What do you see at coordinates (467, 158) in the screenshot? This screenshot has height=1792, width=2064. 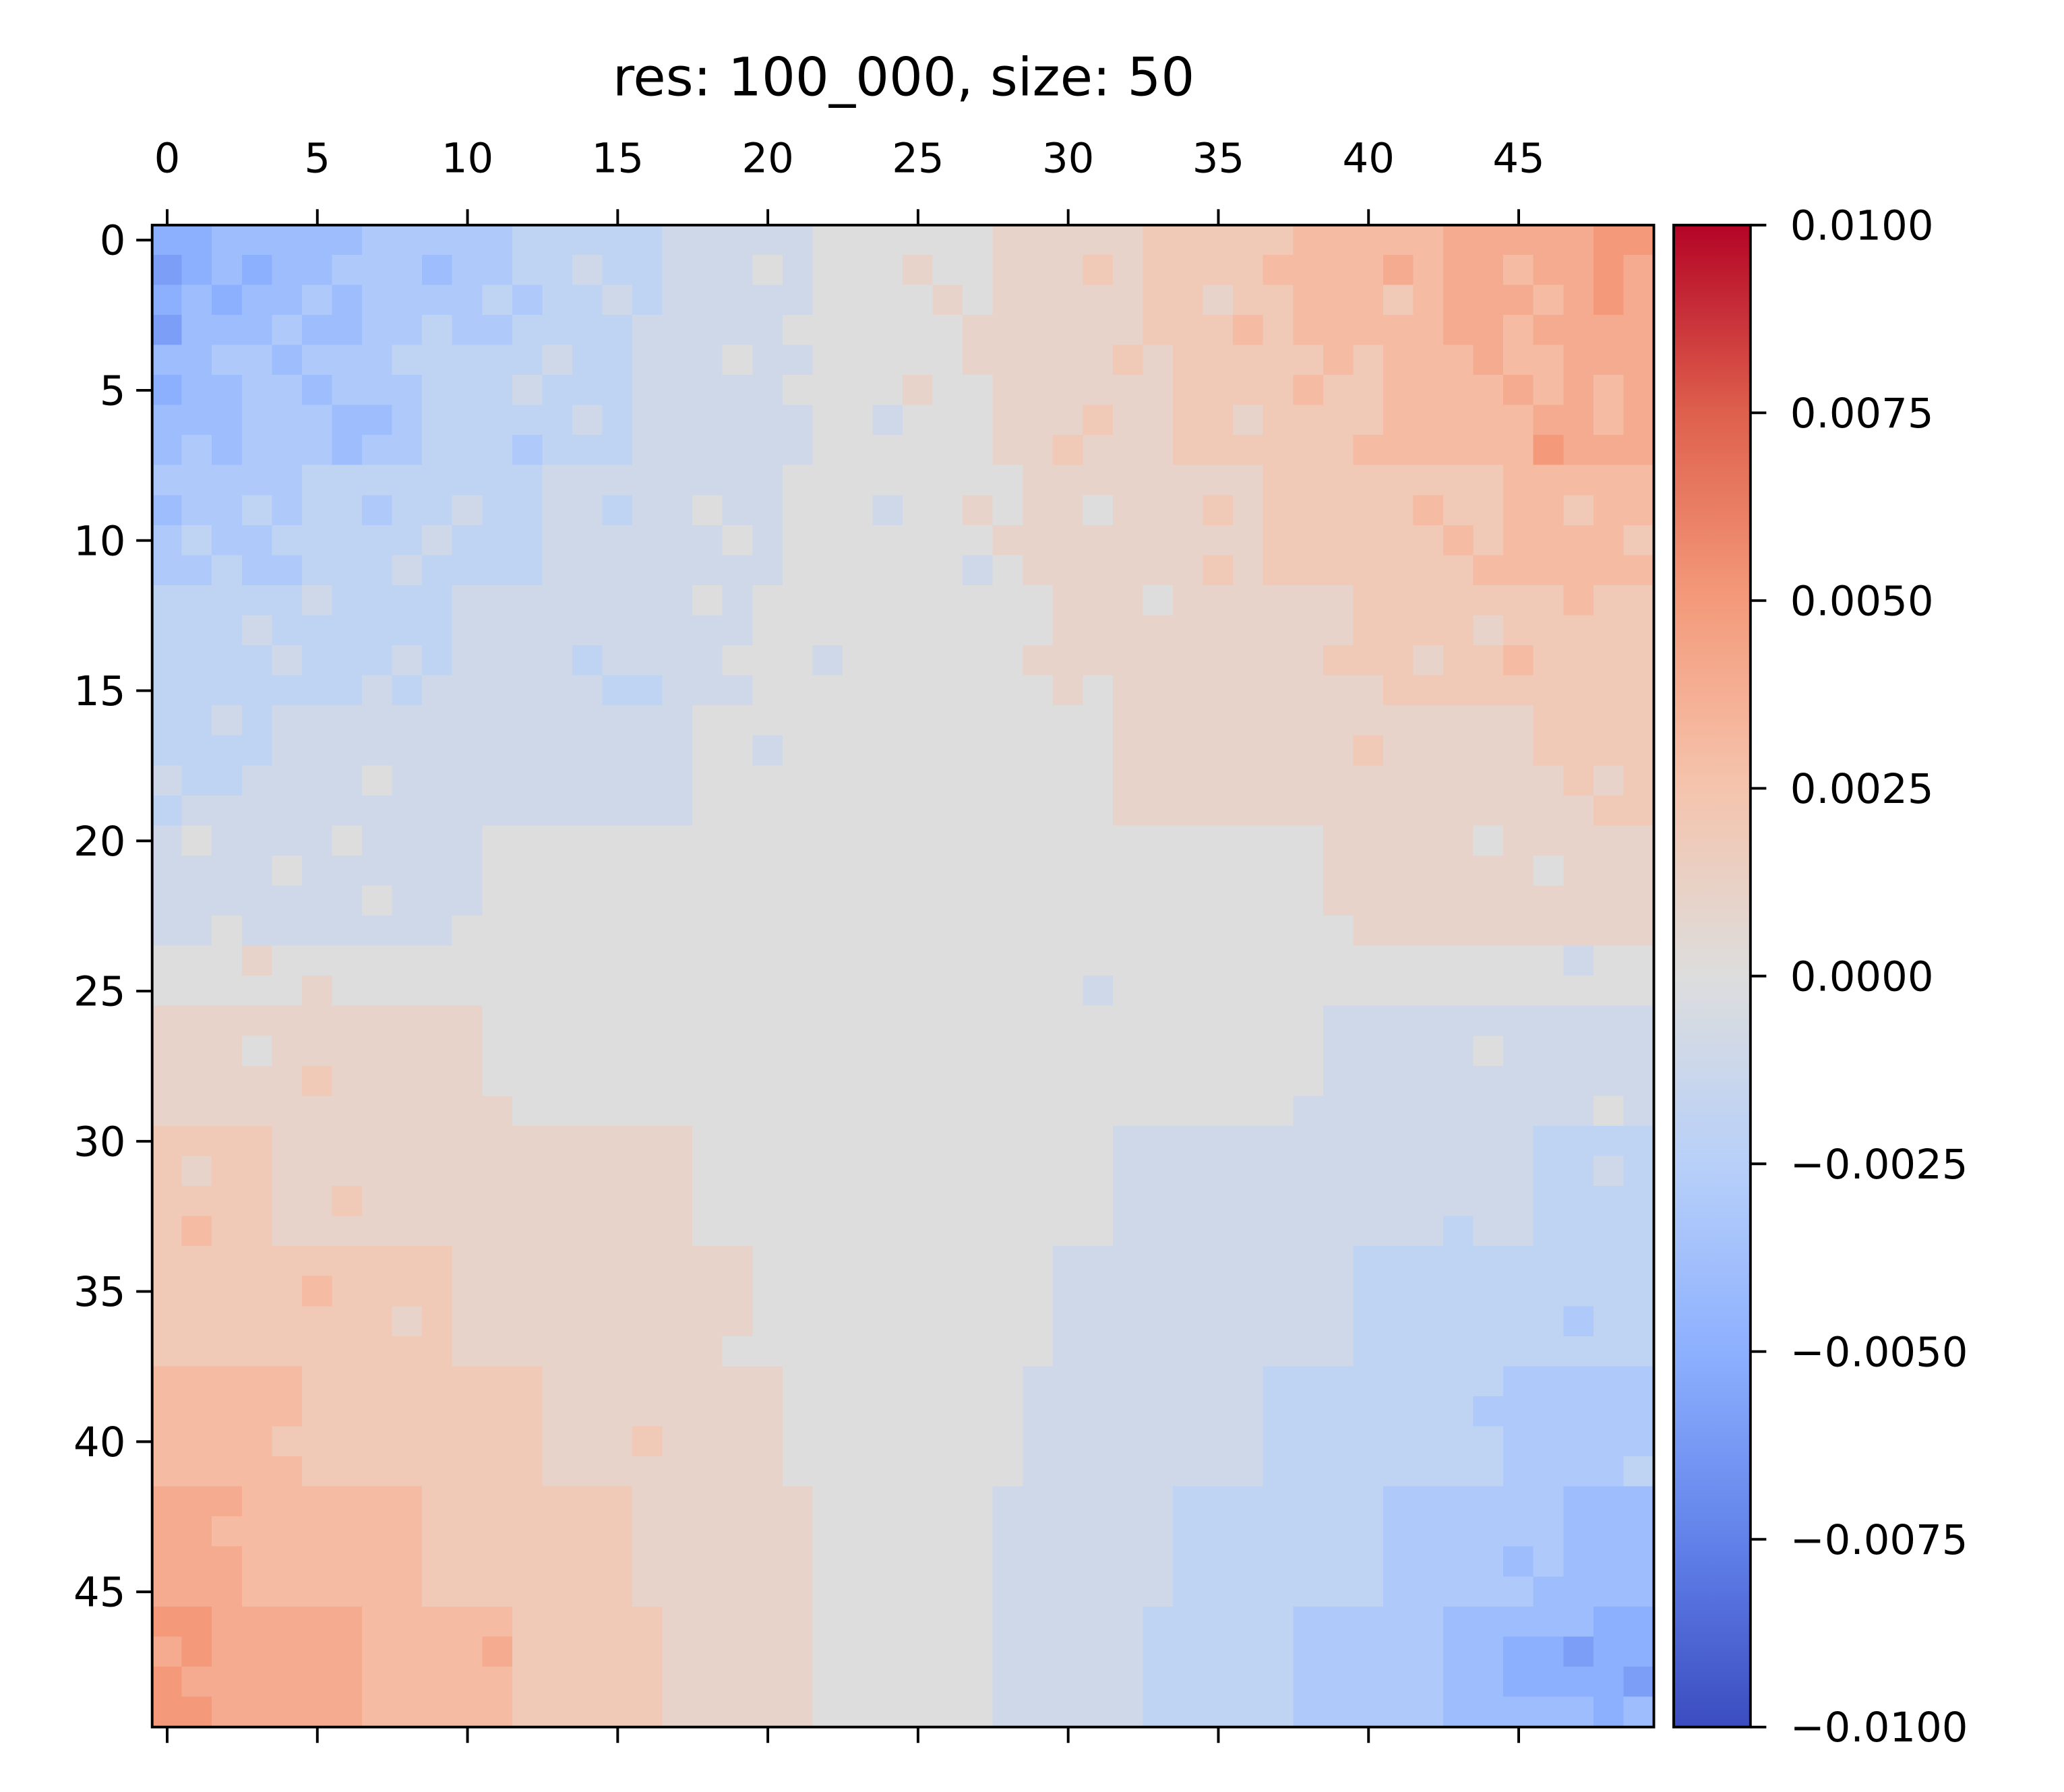 I see `x-tick-label: 10` at bounding box center [467, 158].